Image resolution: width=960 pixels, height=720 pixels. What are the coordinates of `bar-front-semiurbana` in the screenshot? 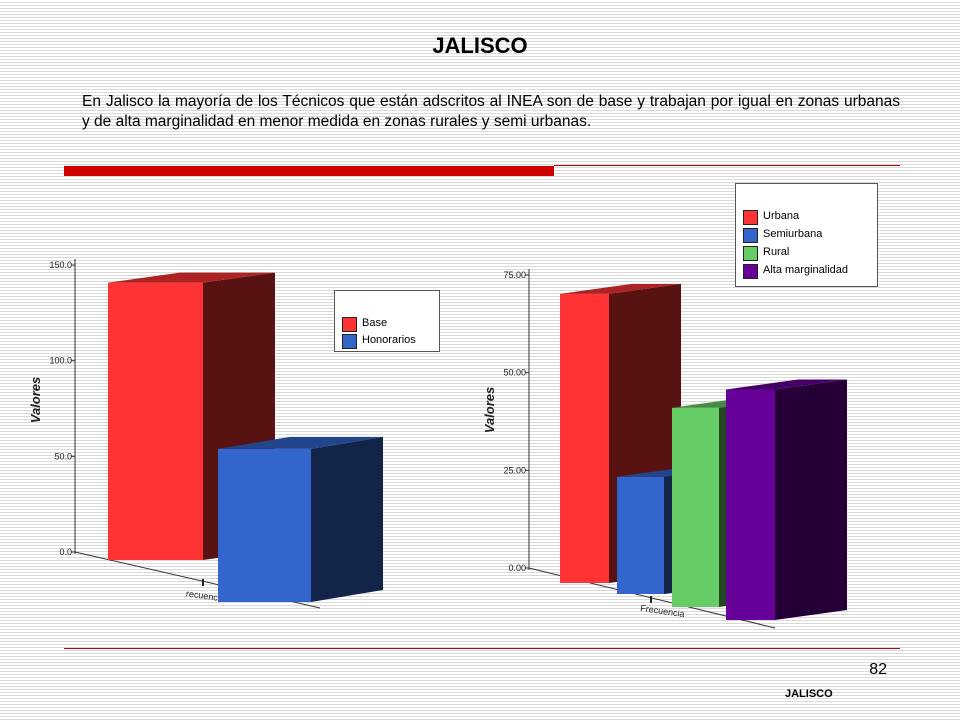 It's located at (640, 535).